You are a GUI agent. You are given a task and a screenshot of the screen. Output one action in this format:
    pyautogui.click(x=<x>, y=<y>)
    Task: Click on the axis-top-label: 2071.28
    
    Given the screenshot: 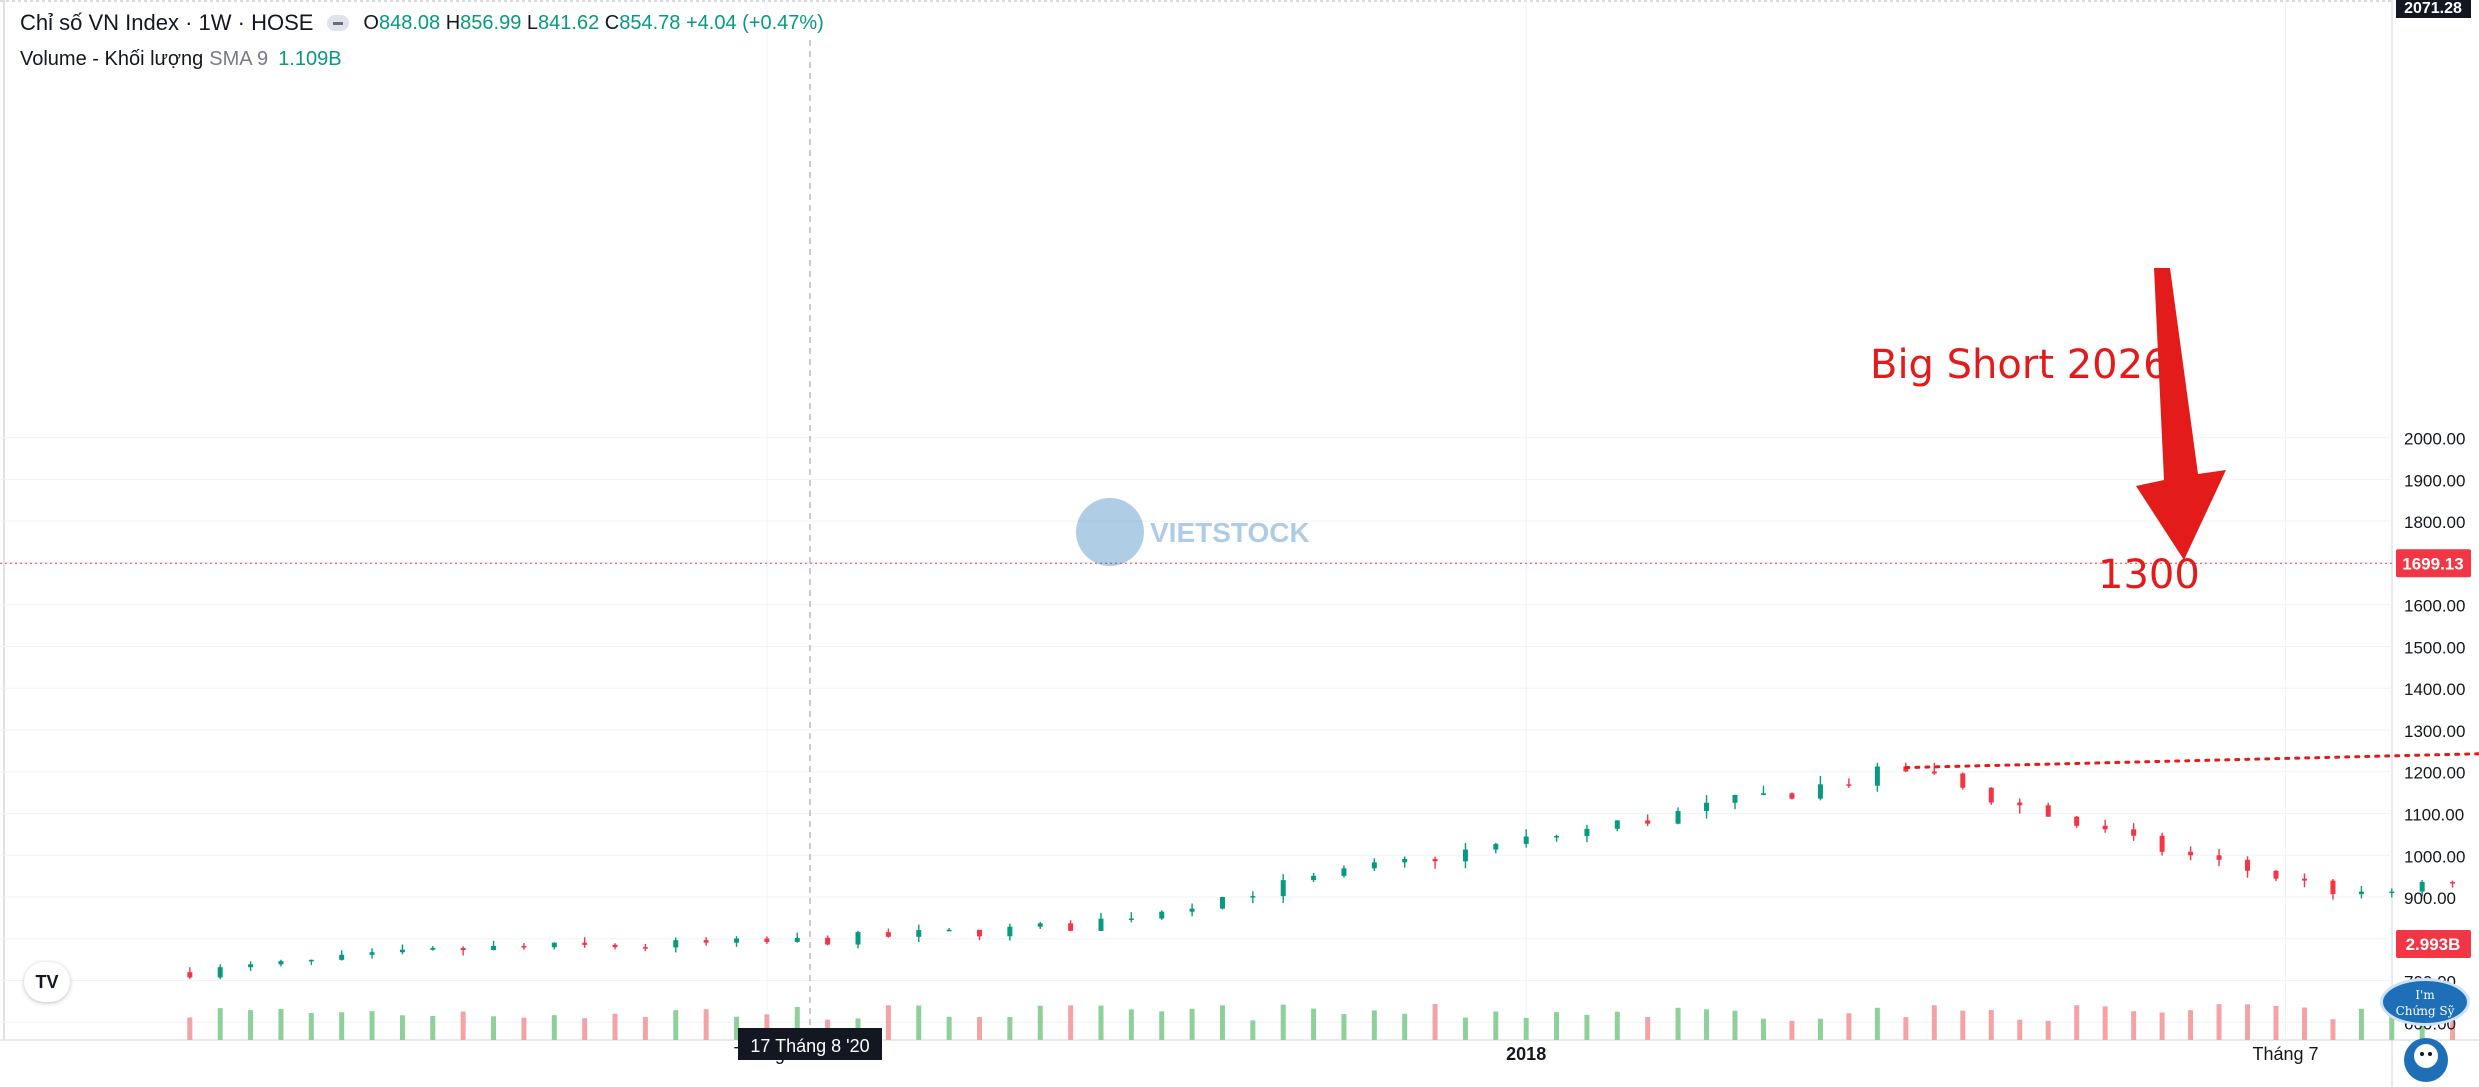 What is the action you would take?
    pyautogui.click(x=2433, y=8)
    